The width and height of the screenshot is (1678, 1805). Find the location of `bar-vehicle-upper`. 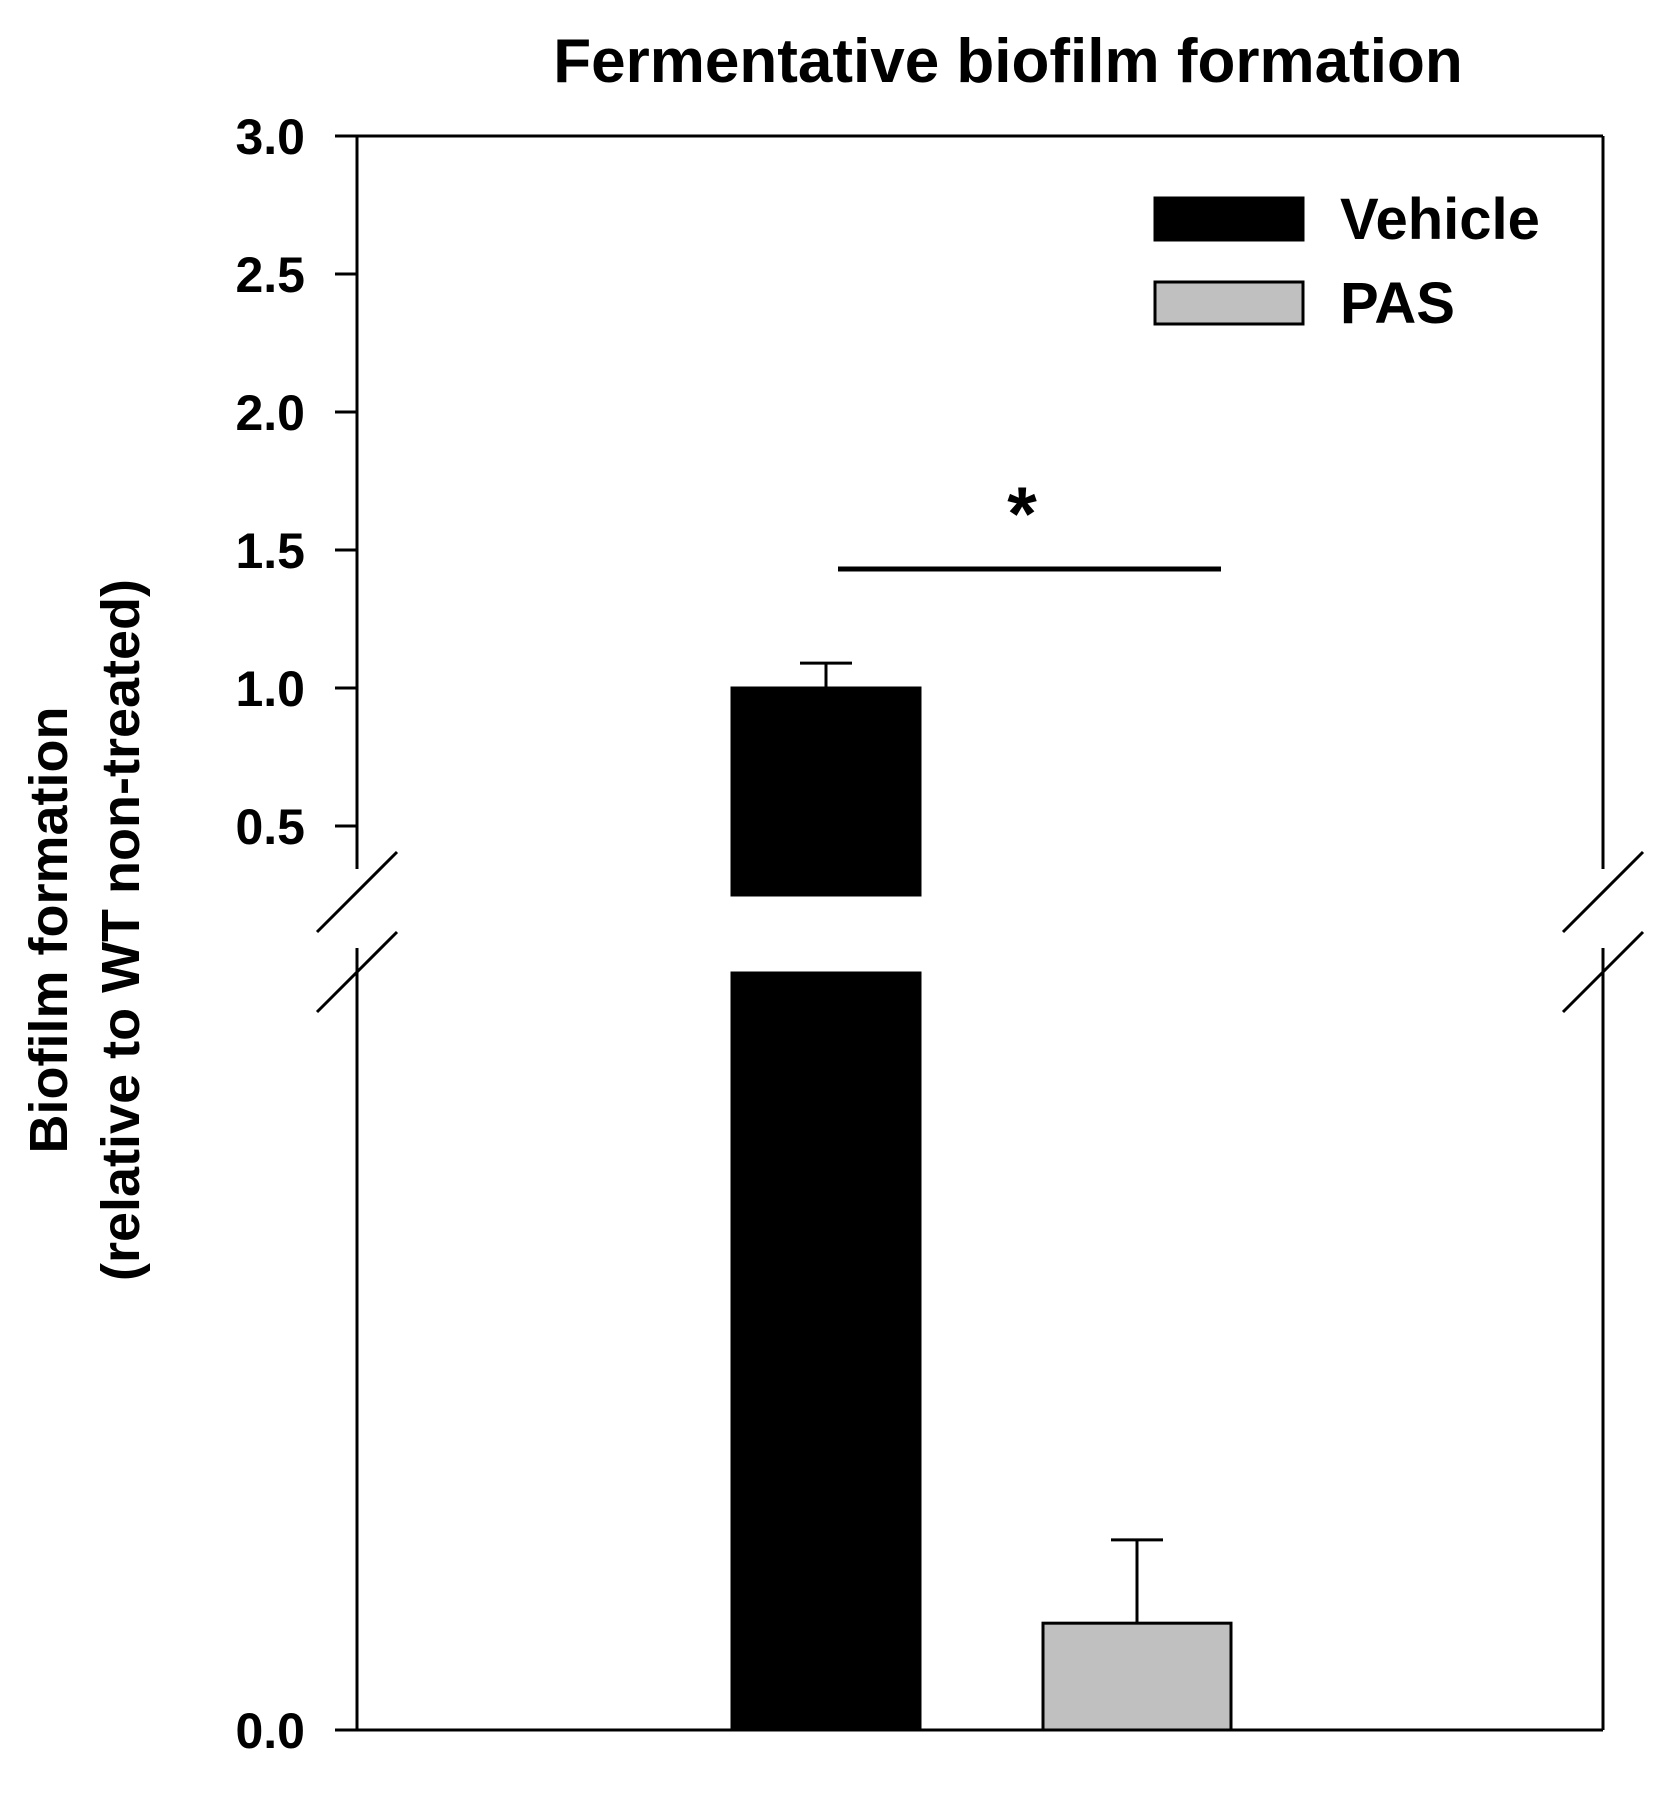

bar-vehicle-upper is located at coordinates (826, 791).